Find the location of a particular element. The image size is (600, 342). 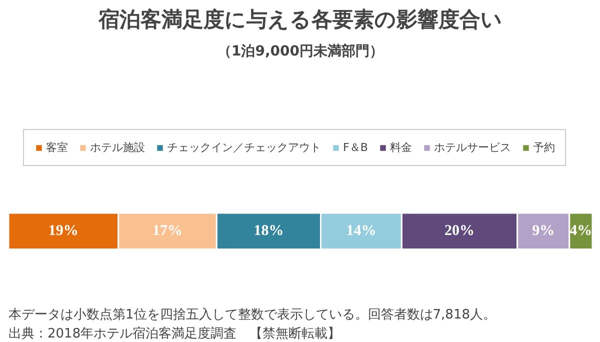

data-label: 20% is located at coordinates (459, 231).